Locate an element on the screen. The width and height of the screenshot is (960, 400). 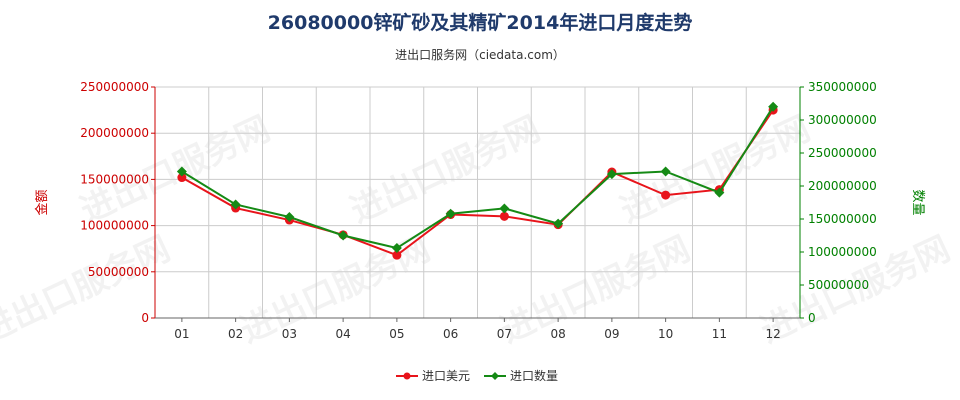
x-tick-label: 01 is located at coordinates (181, 334).